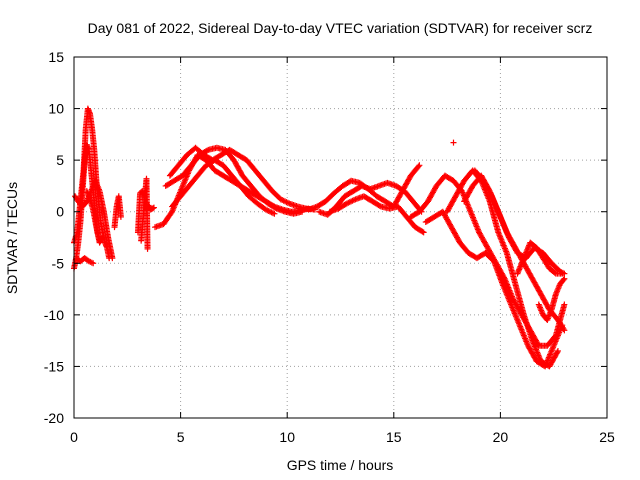 Image resolution: width=640 pixels, height=480 pixels. Describe the element at coordinates (181, 437) in the screenshot. I see `x-tick-label: 5` at that location.